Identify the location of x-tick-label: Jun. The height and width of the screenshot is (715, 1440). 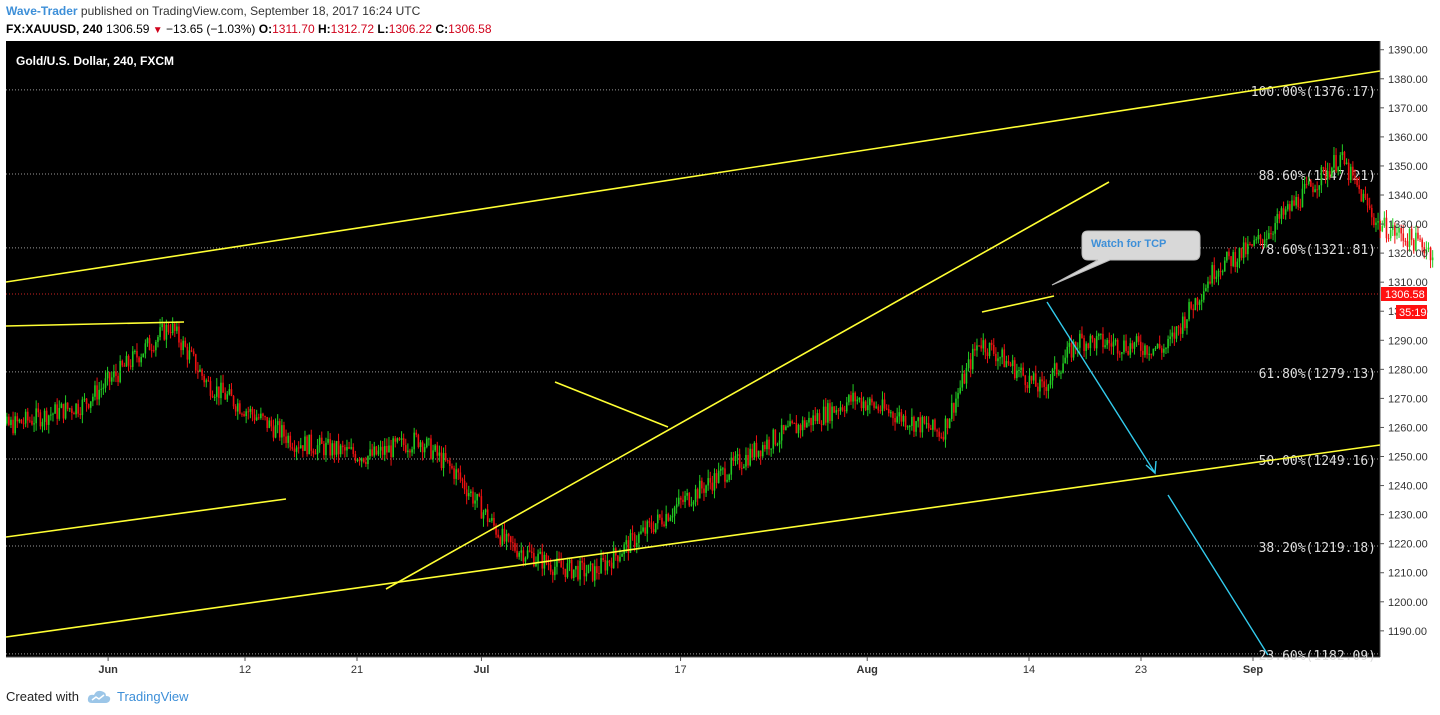
(108, 670).